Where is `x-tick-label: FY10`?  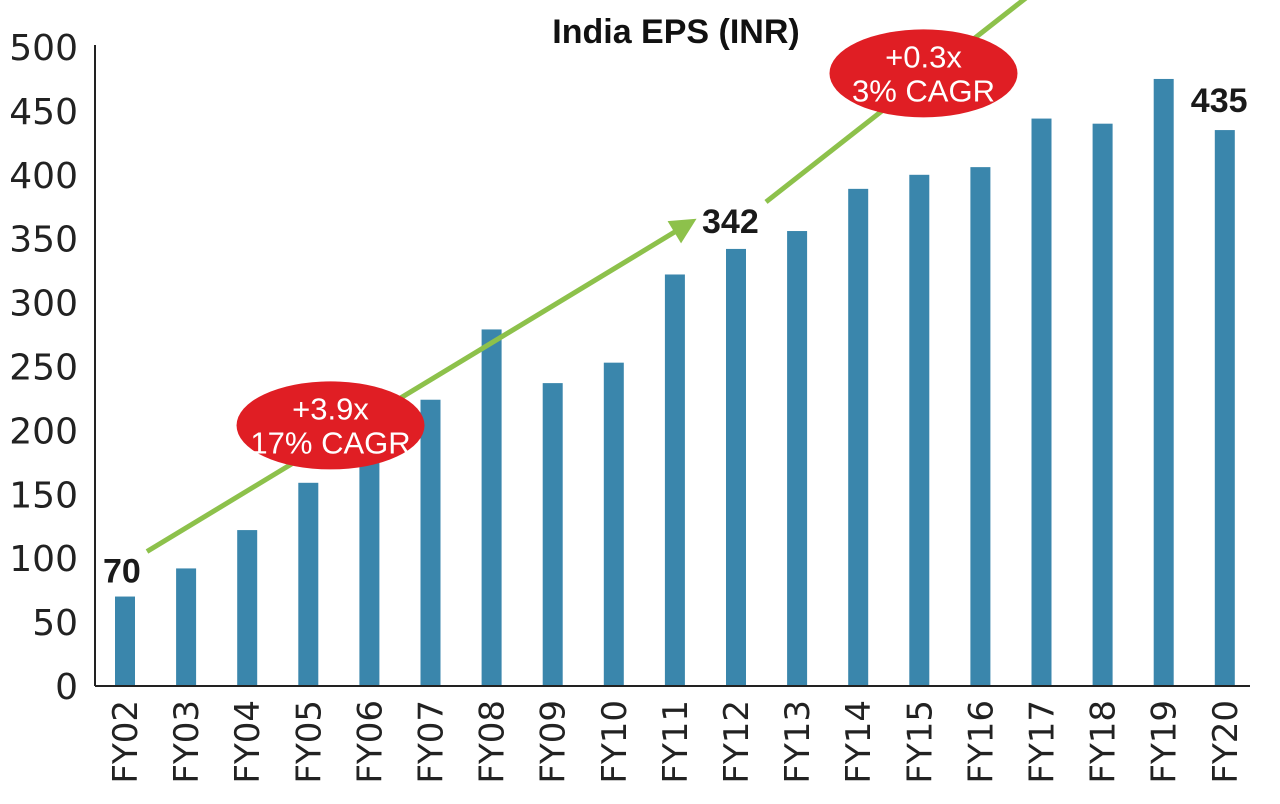 x-tick-label: FY10 is located at coordinates (615, 742).